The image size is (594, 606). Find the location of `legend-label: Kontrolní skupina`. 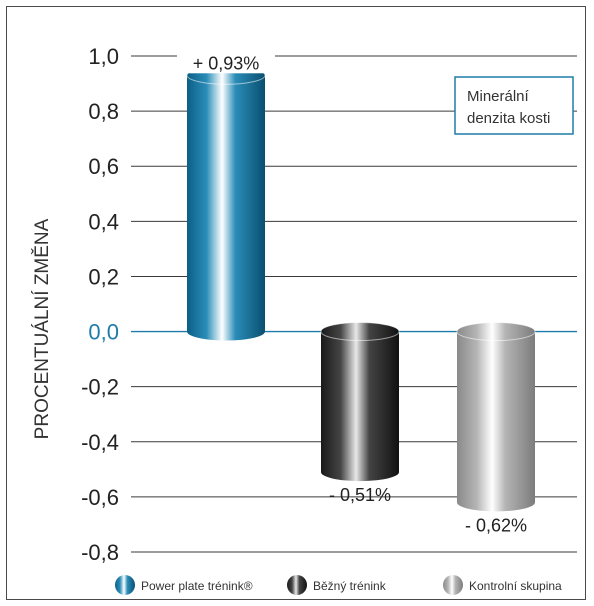

legend-label: Kontrolní skupina is located at coordinates (515, 586).